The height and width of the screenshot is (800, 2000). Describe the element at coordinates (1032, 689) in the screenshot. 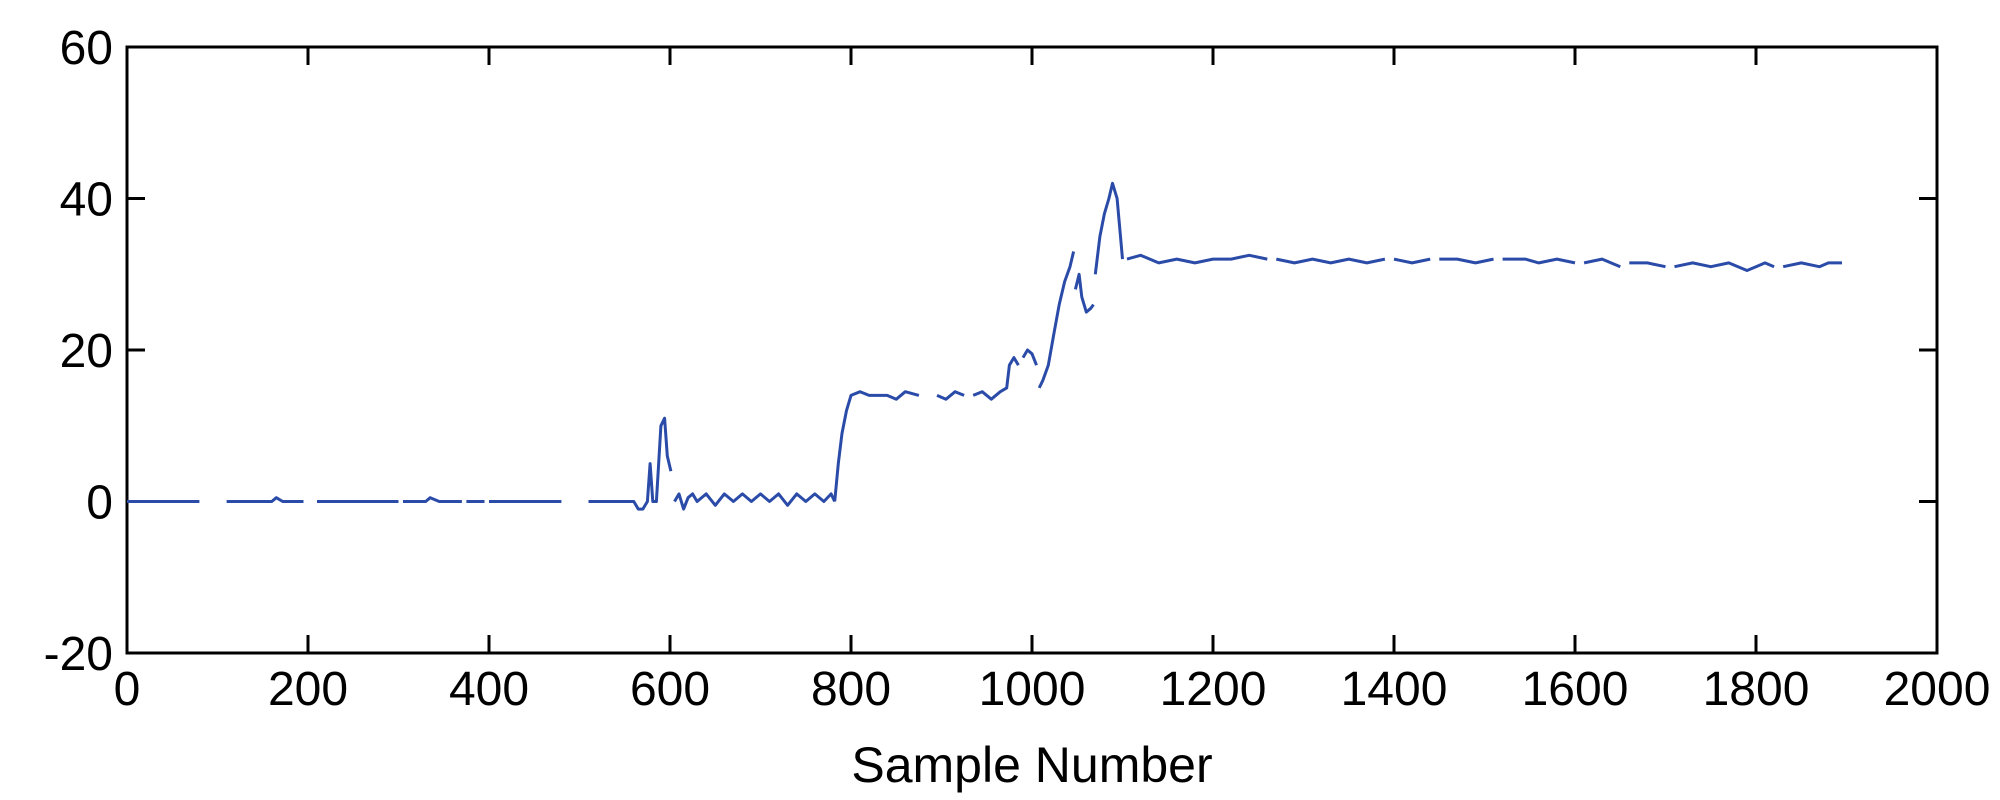

I see `x-tick-label: 1000` at that location.